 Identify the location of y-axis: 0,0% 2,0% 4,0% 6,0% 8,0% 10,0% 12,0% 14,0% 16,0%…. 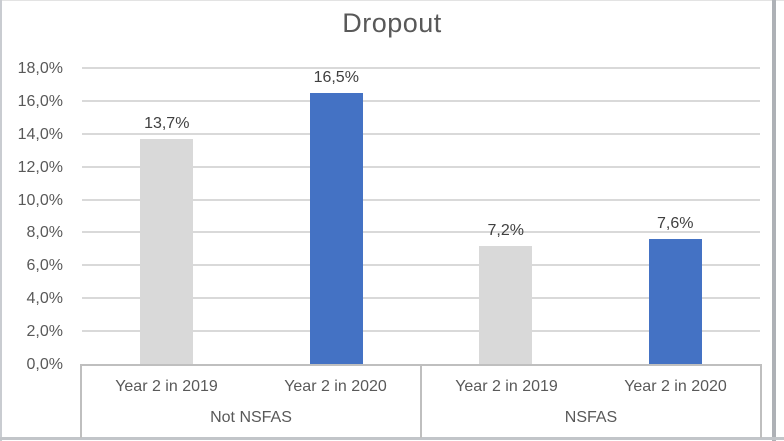
(31, 220).